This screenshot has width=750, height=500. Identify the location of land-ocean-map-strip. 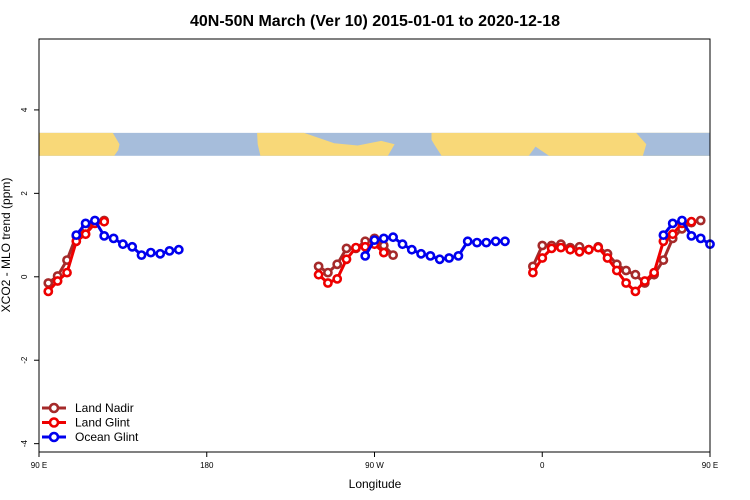
(374, 144).